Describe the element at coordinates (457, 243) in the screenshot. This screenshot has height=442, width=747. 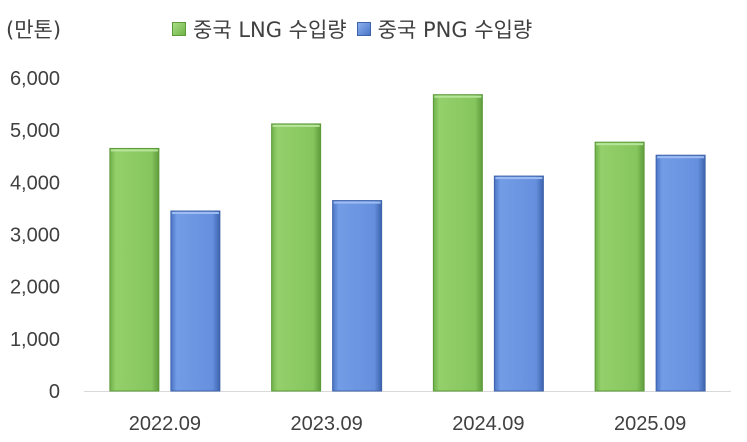
I see `bar-lng-2024.09` at that location.